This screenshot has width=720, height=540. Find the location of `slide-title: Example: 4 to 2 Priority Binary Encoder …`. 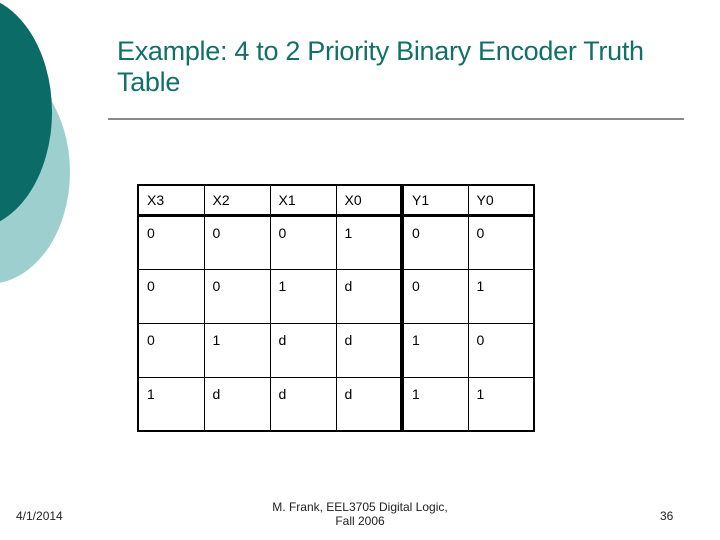

slide-title: Example: 4 to 2 Priority Binary Encoder … is located at coordinates (380, 66).